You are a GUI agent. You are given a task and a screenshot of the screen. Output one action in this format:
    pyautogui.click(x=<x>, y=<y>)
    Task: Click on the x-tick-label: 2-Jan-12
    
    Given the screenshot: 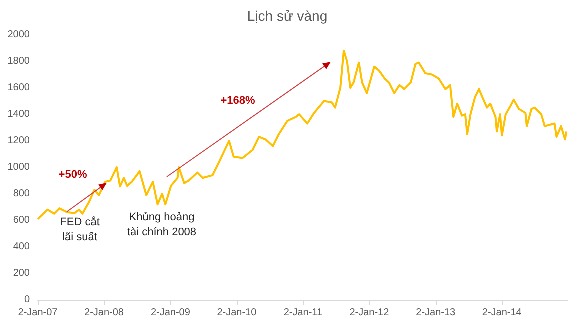 What is the action you would take?
    pyautogui.click(x=370, y=313)
    